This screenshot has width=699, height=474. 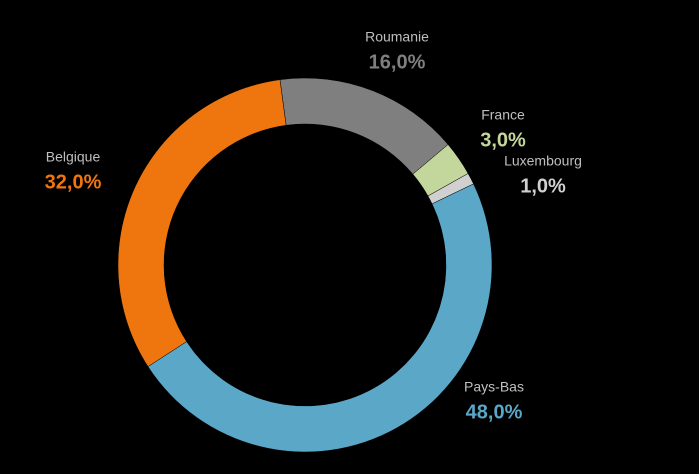 I want to click on category-label: Luxembourg, so click(x=543, y=161).